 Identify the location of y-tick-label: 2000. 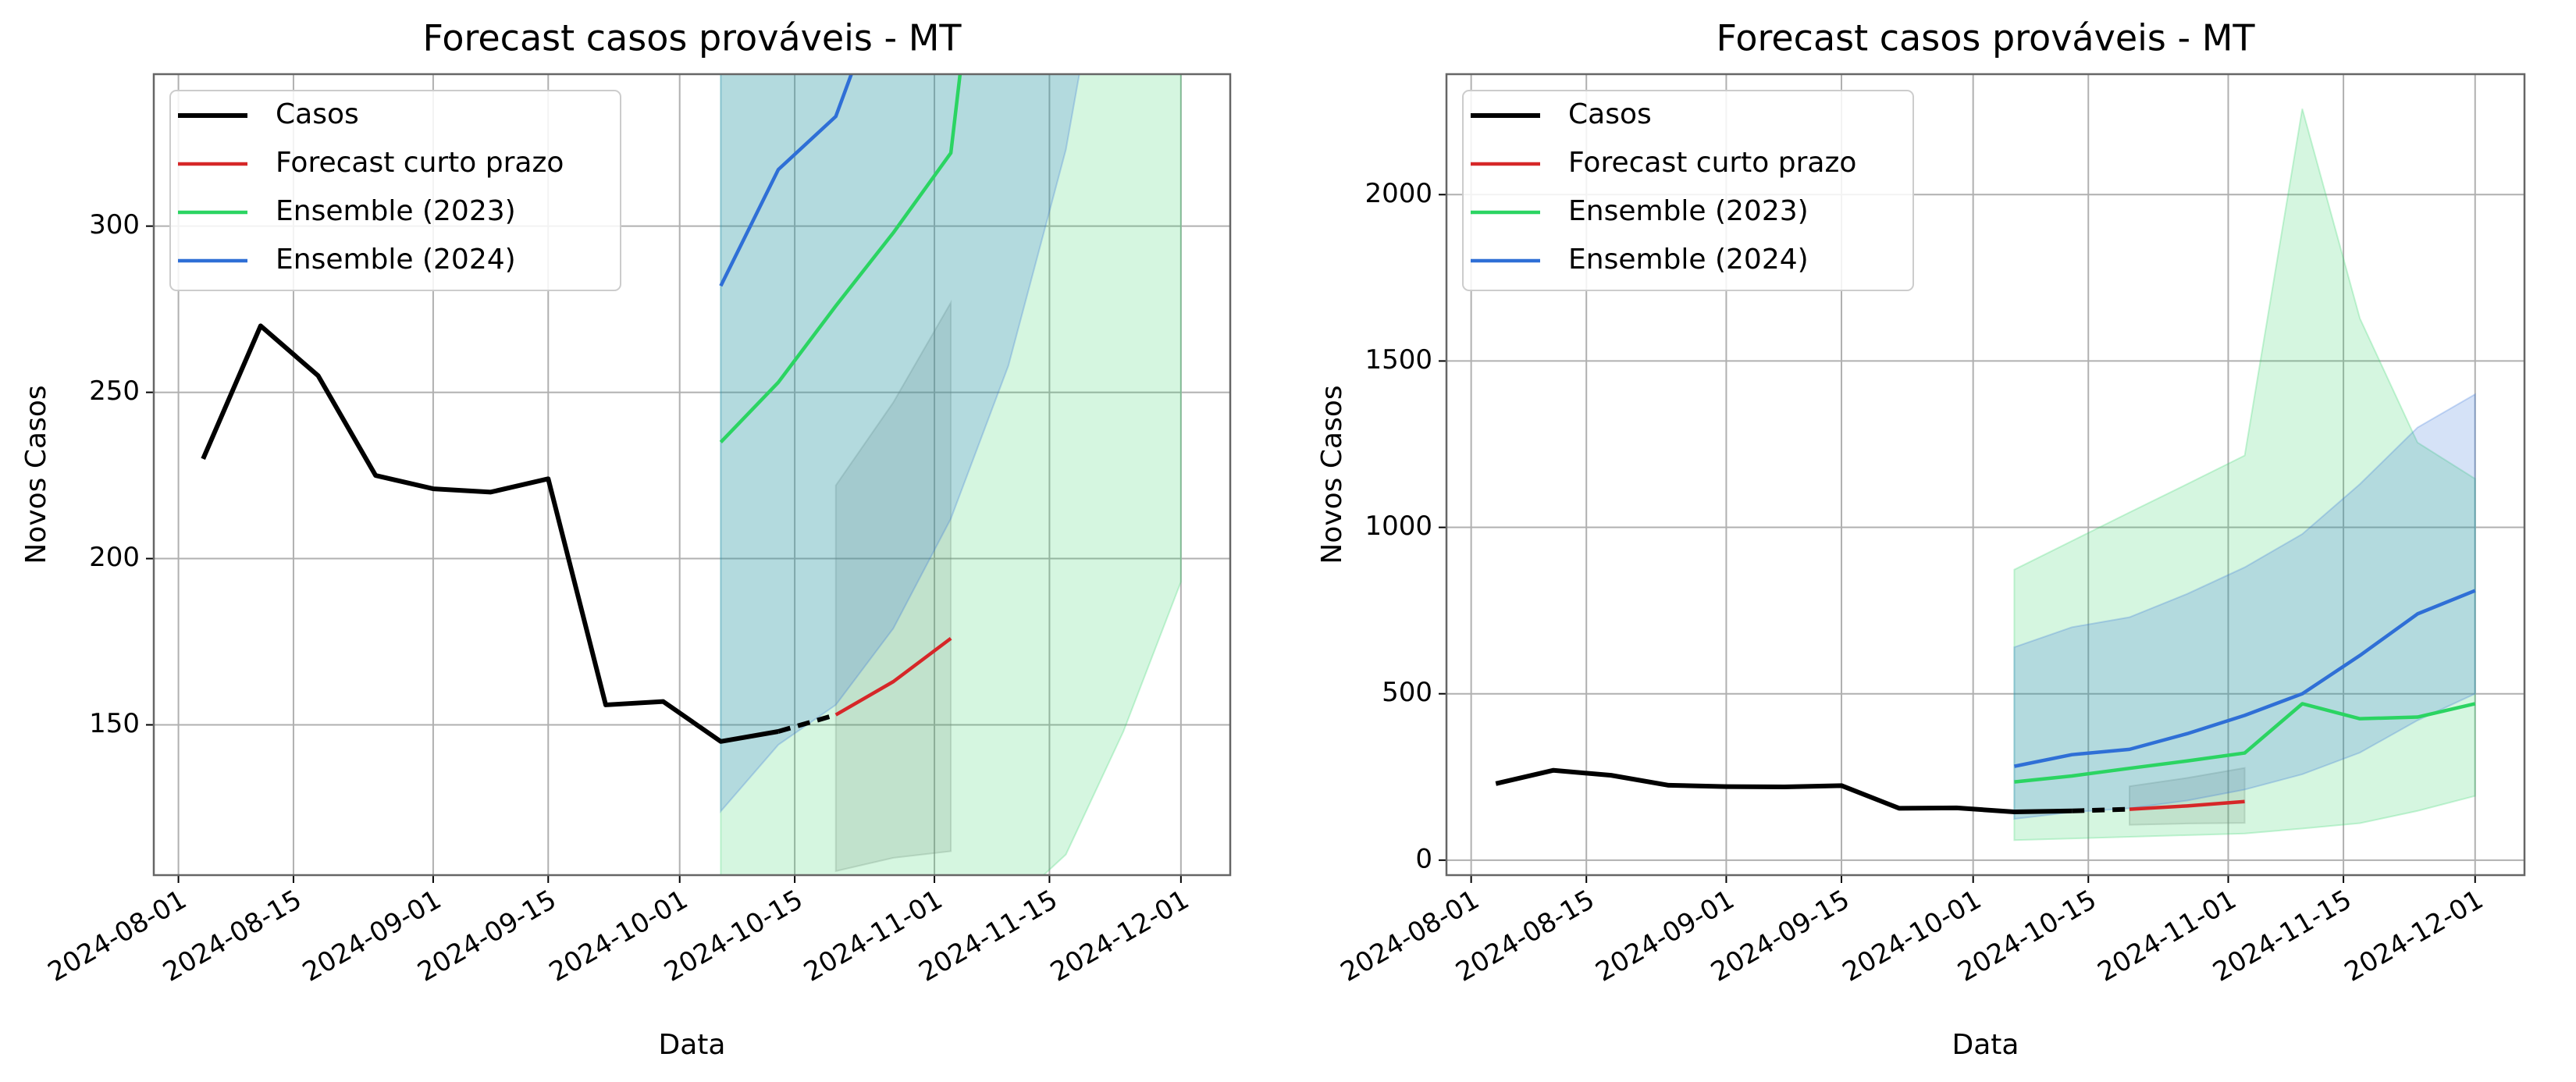
(1398, 193).